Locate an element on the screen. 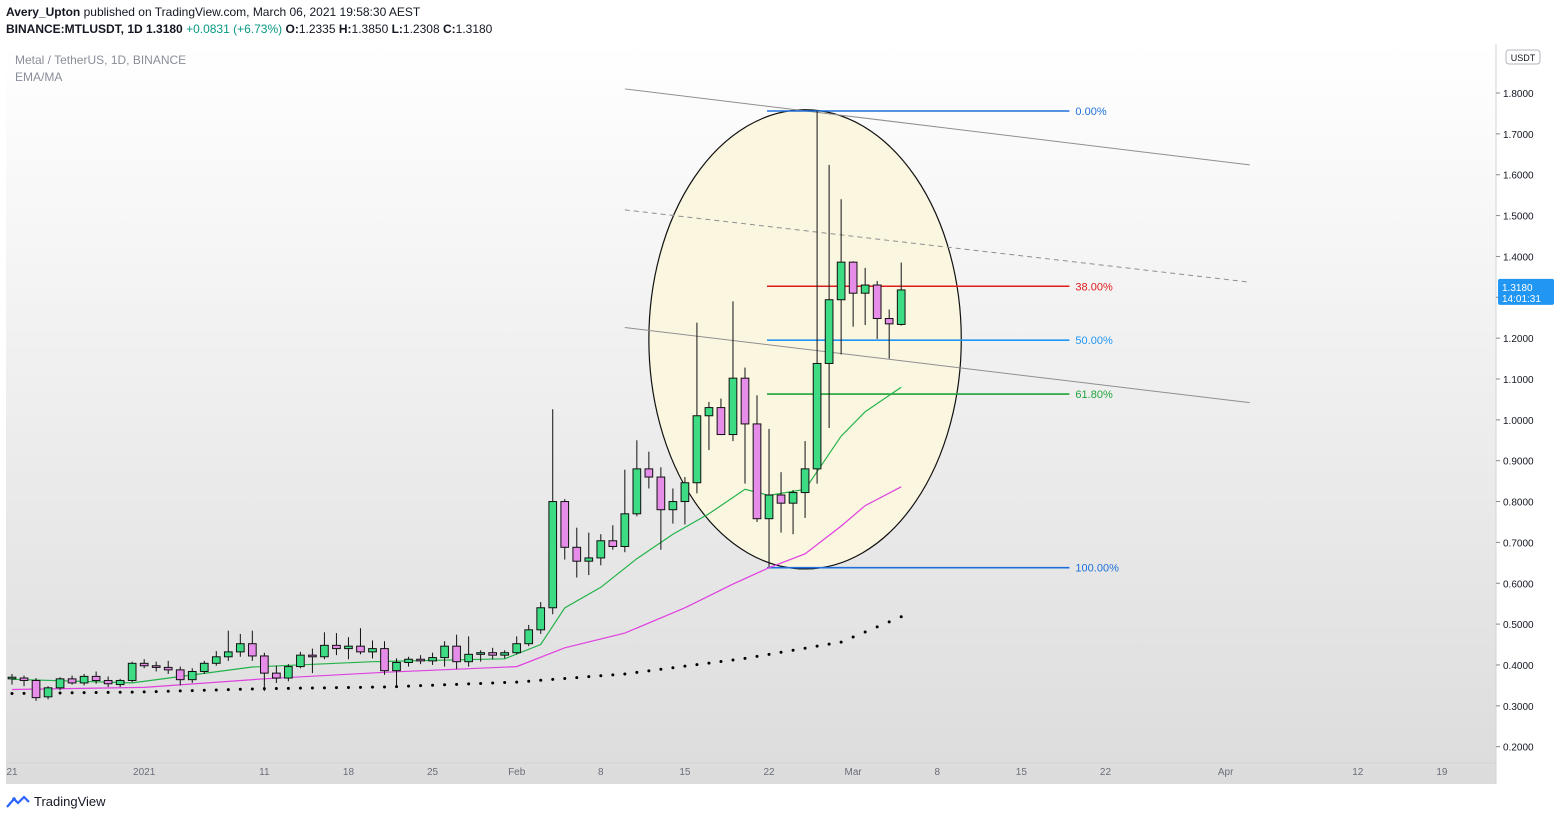  currency-tag-box is located at coordinates (1523, 57).